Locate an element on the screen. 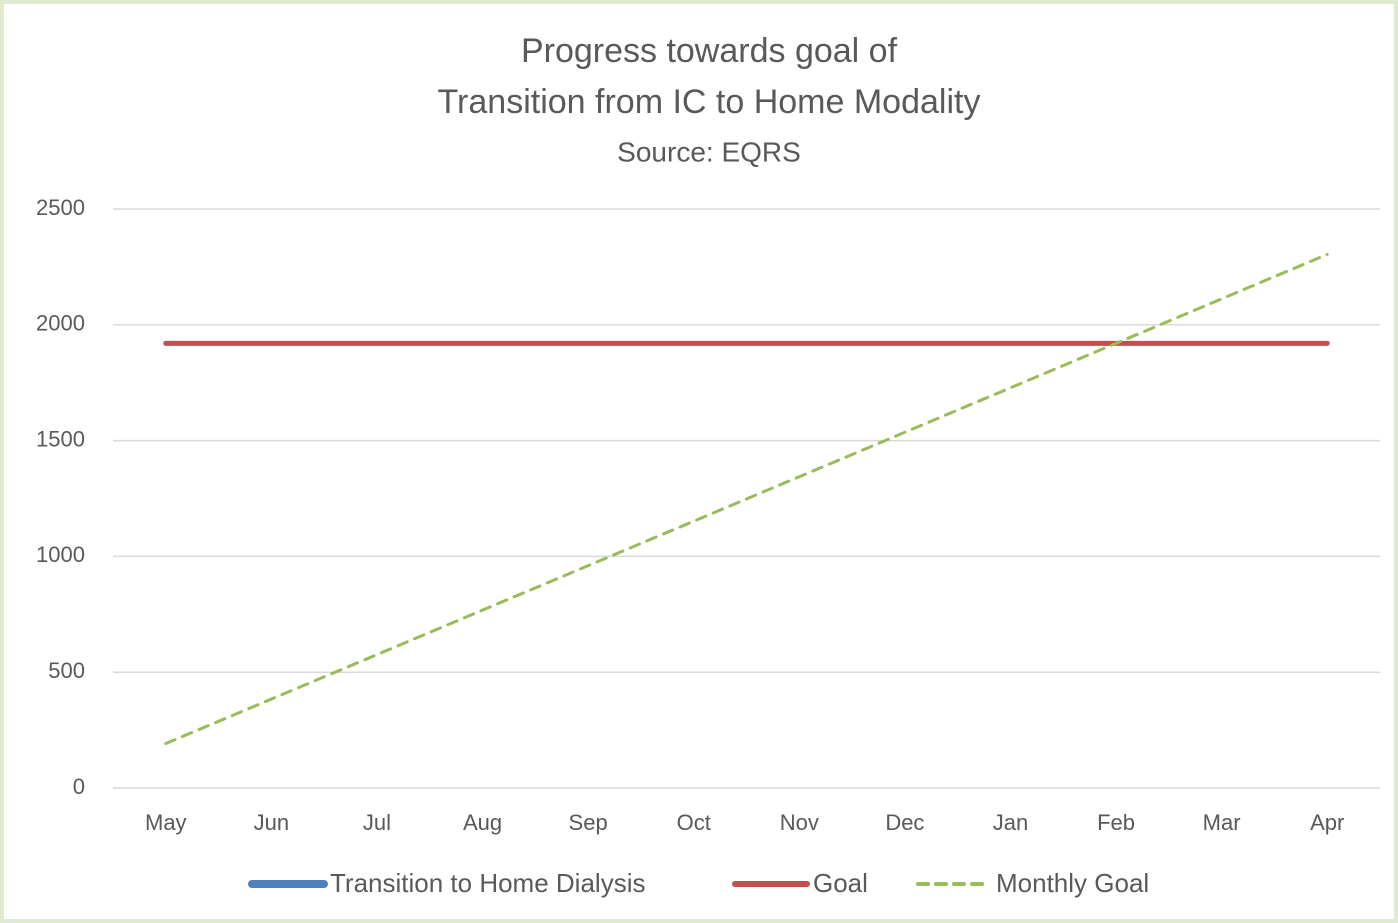 The width and height of the screenshot is (1398, 923). x-tick-label: Nov is located at coordinates (799, 822).